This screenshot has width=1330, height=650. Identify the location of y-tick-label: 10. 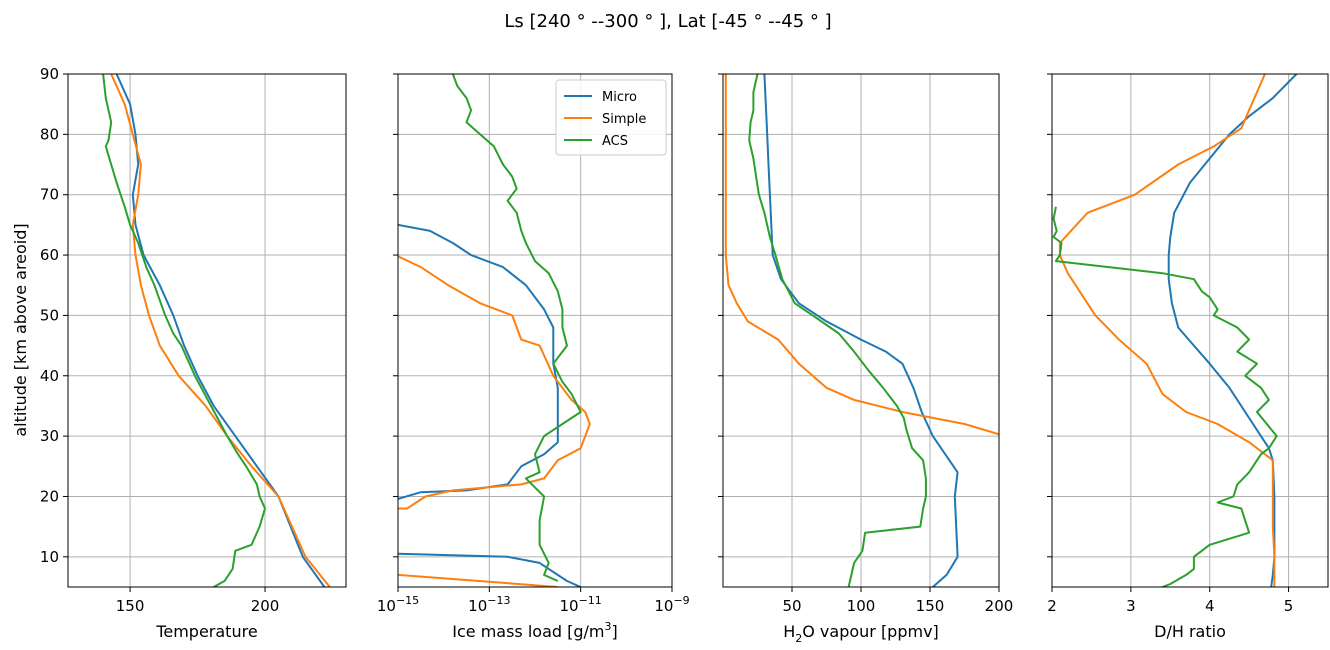
(49, 557).